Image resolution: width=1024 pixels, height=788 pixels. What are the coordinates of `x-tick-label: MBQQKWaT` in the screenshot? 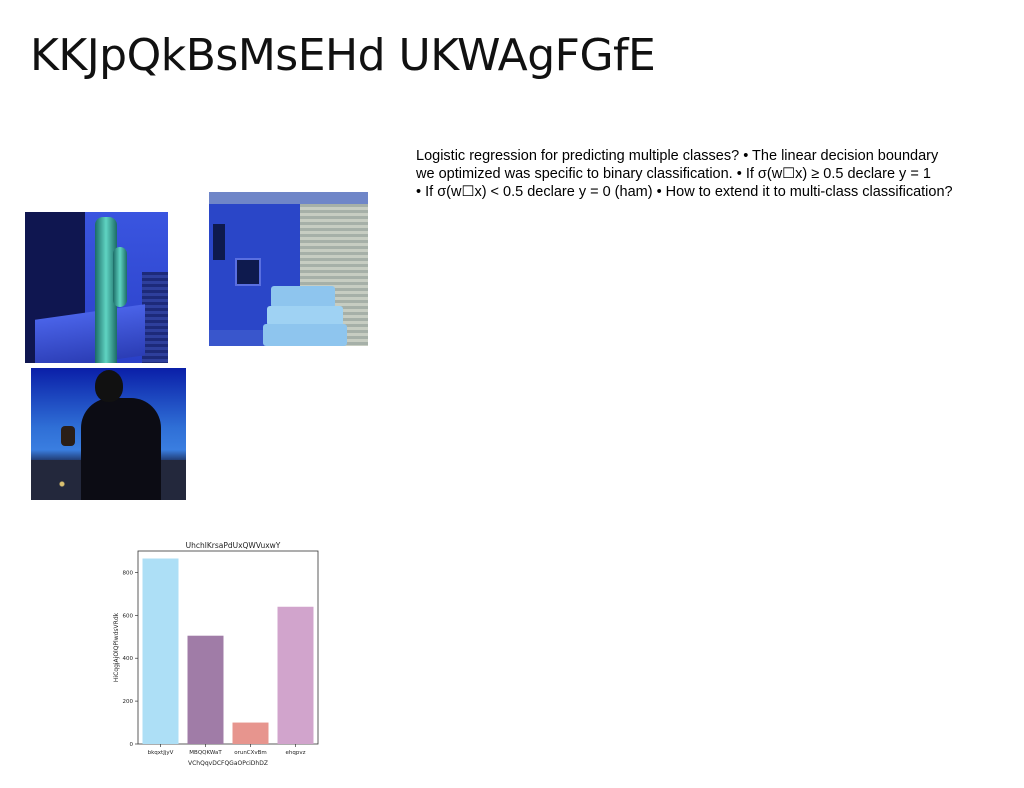 It's located at (205, 753).